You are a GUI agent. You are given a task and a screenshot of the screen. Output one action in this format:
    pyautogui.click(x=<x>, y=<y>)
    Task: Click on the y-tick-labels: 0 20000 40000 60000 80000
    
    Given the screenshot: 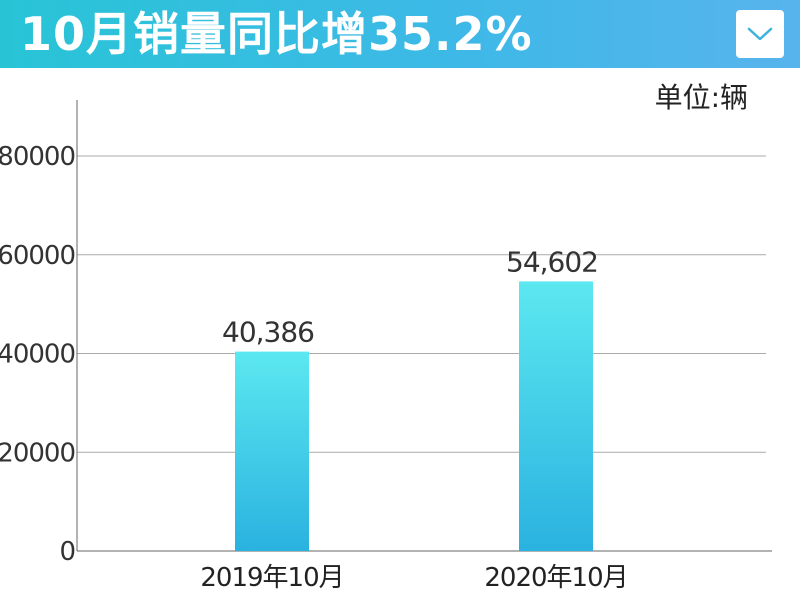 What is the action you would take?
    pyautogui.click(x=38, y=354)
    